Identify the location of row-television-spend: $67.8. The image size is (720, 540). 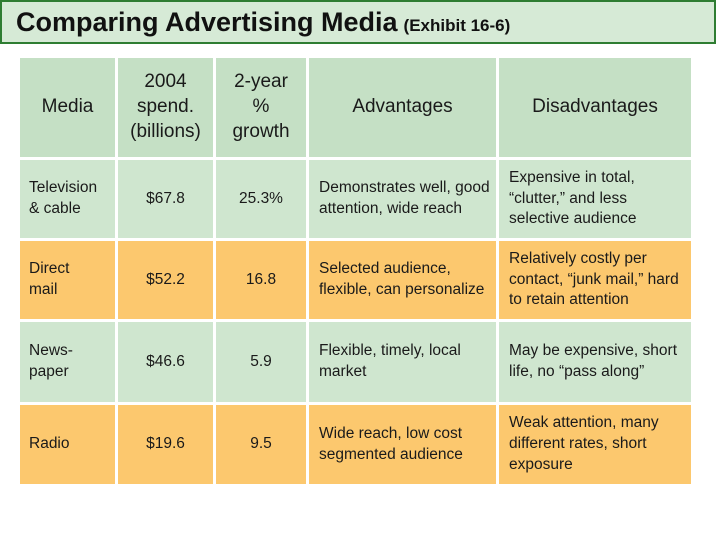
(165, 199).